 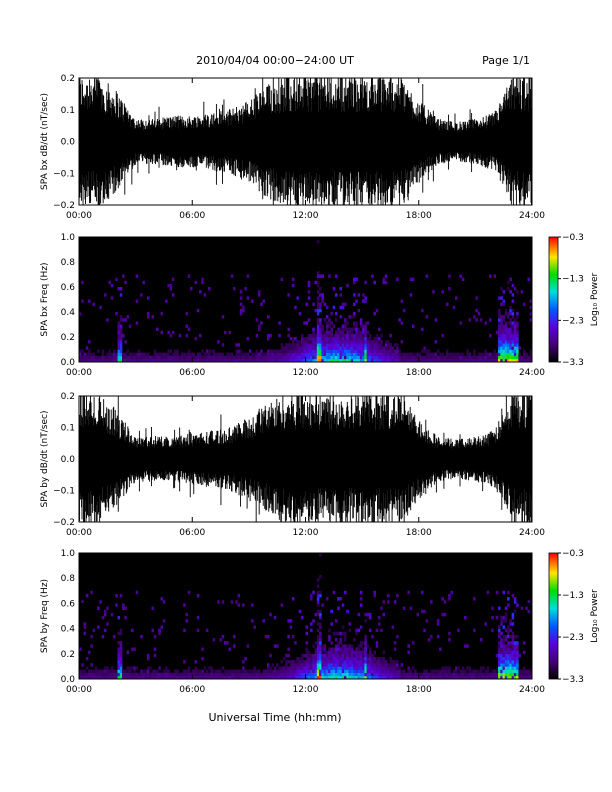 I want to click on colorbar, so click(x=553, y=299).